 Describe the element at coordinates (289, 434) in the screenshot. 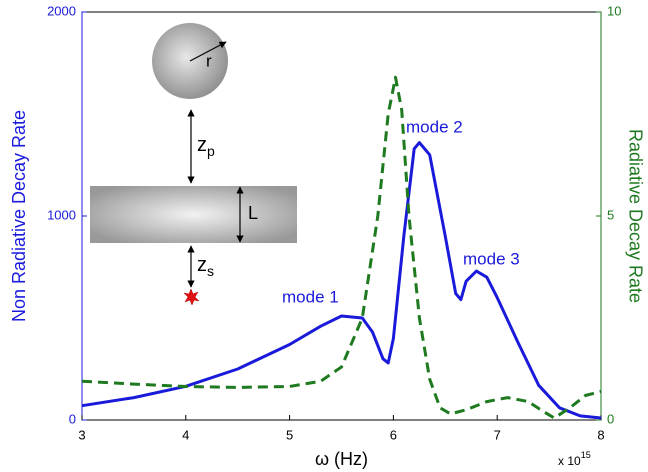

I see `x-tick-label: 5` at that location.